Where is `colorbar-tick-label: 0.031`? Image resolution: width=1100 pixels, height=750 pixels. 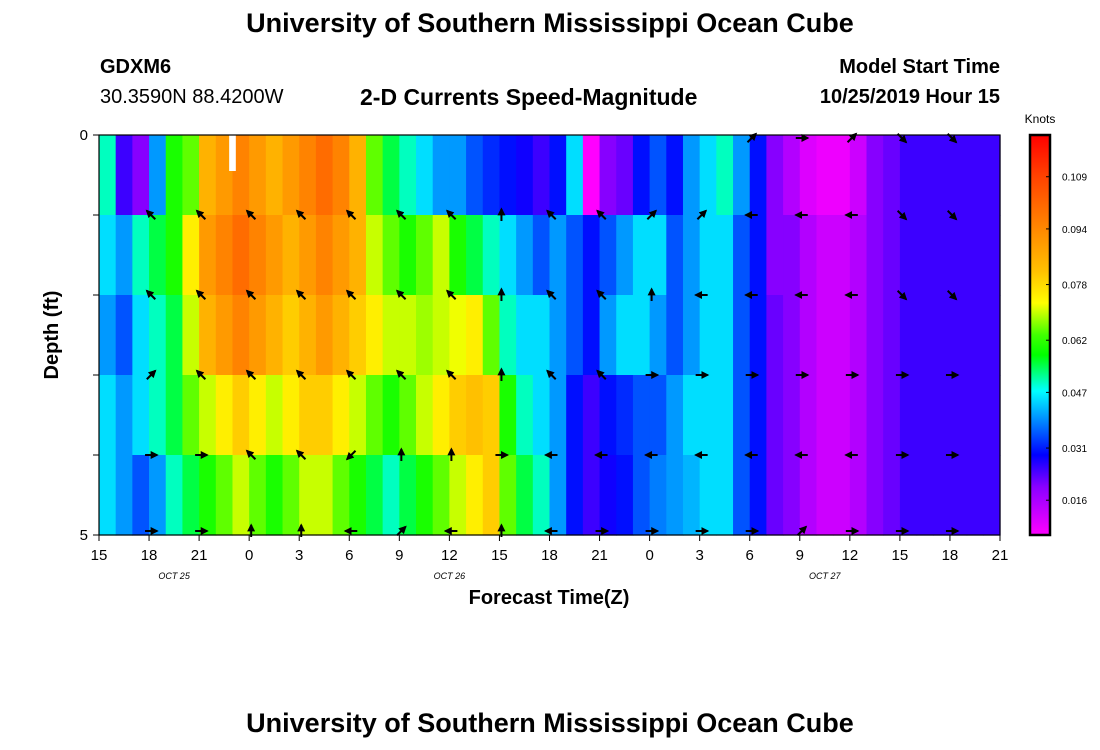
colorbar-tick-label: 0.031 is located at coordinates (1074, 449).